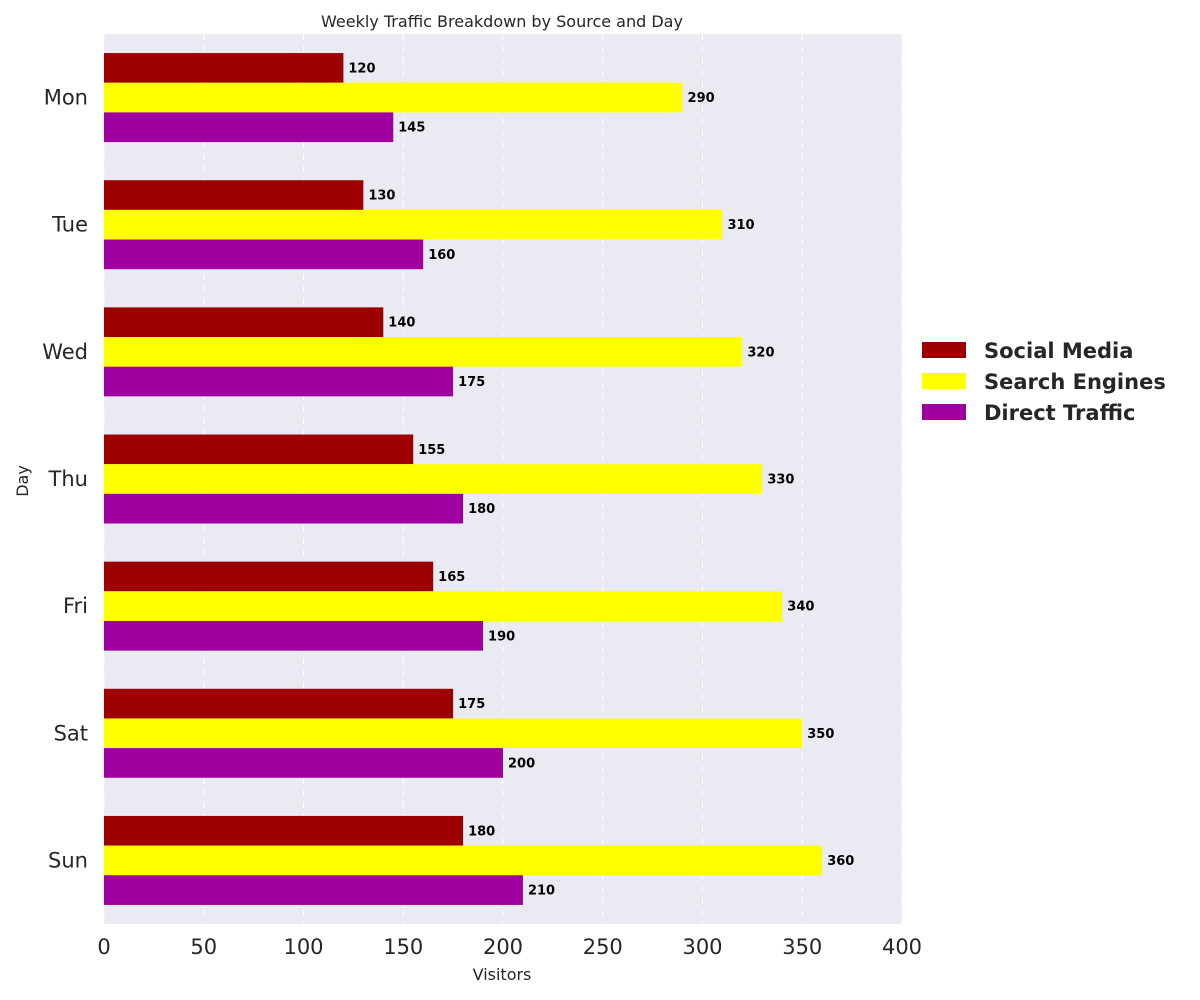 The width and height of the screenshot is (1200, 1000). Describe the element at coordinates (303, 947) in the screenshot. I see `x-tick-label: 100` at that location.